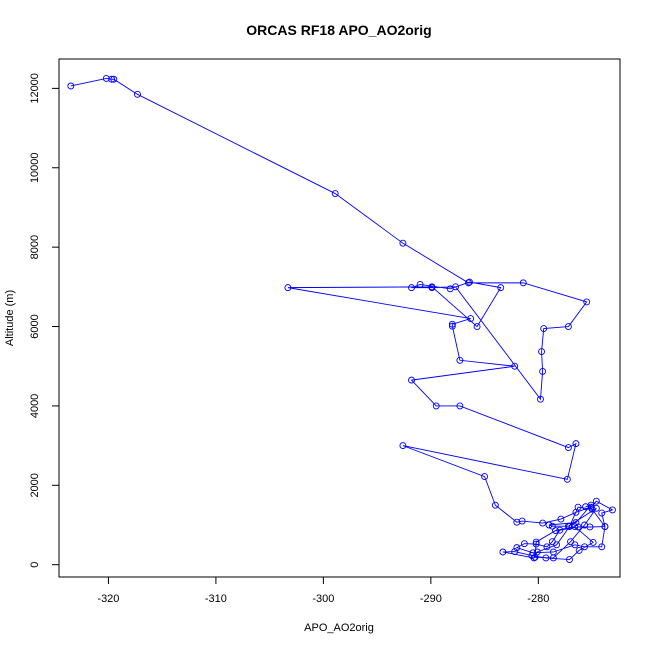 The width and height of the screenshot is (650, 650). What do you see at coordinates (323, 599) in the screenshot?
I see `x-tick-label: -300` at bounding box center [323, 599].